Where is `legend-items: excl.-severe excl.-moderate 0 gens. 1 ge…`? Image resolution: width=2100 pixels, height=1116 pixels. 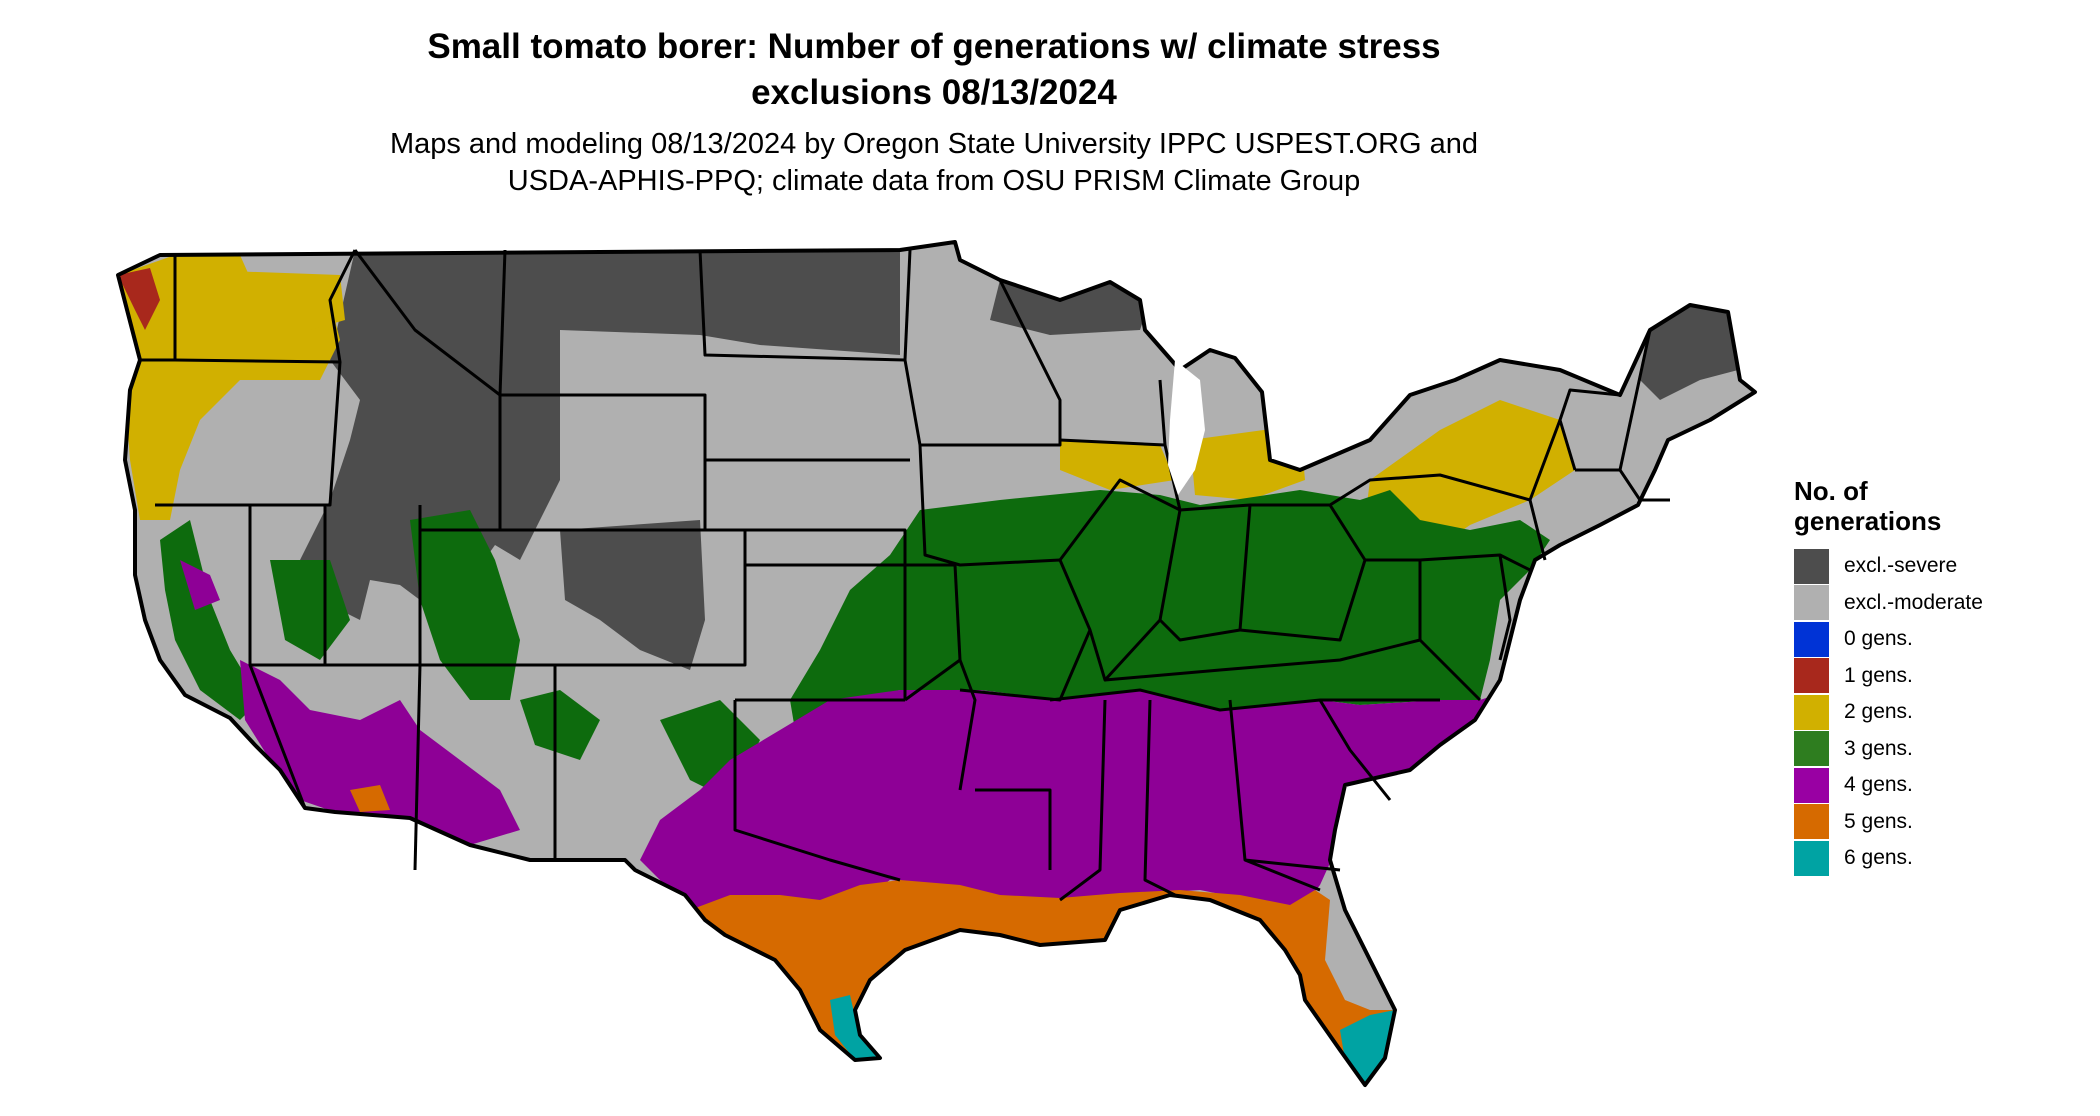 legend-items: excl.-severe excl.-moderate 0 gens. 1 ge… is located at coordinates (1888, 712).